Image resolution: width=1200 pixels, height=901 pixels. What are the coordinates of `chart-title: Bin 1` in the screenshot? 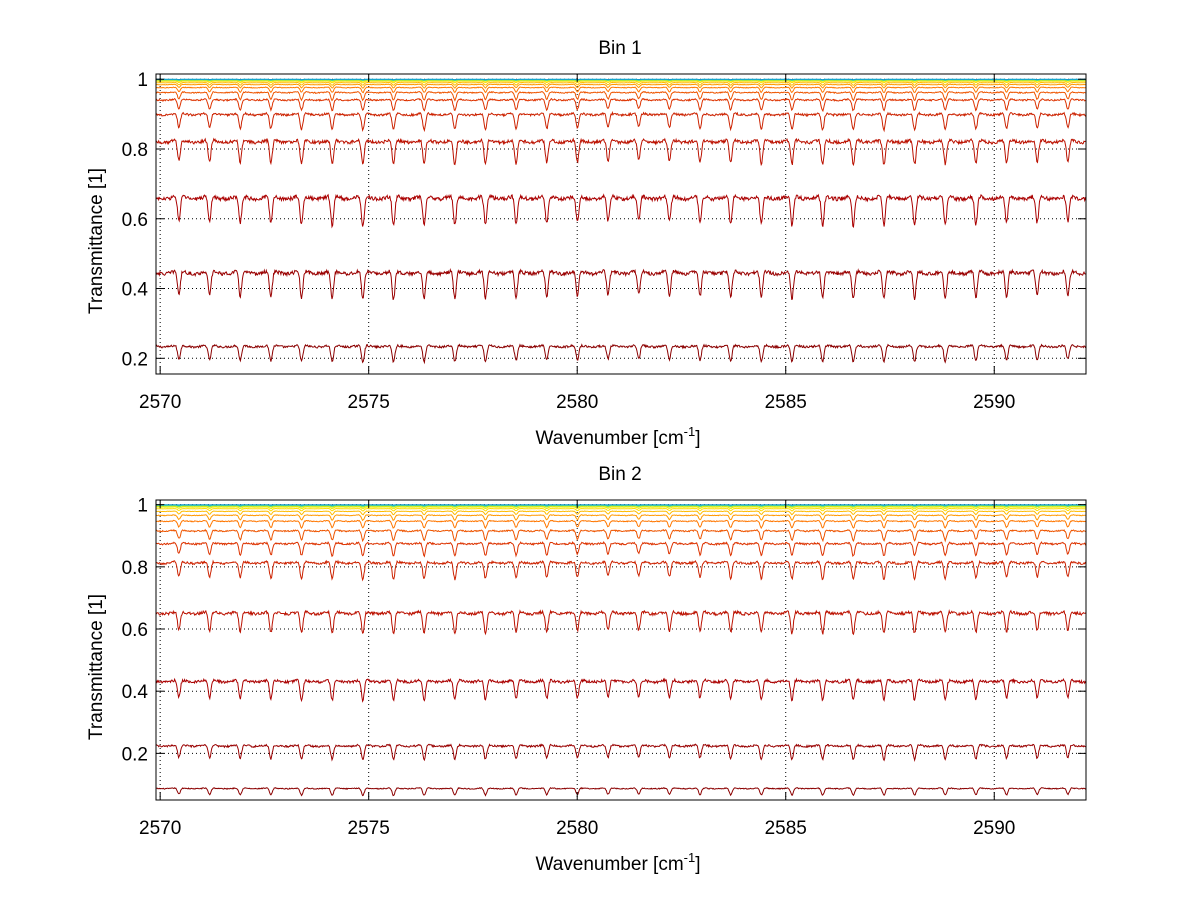 It's located at (619, 48).